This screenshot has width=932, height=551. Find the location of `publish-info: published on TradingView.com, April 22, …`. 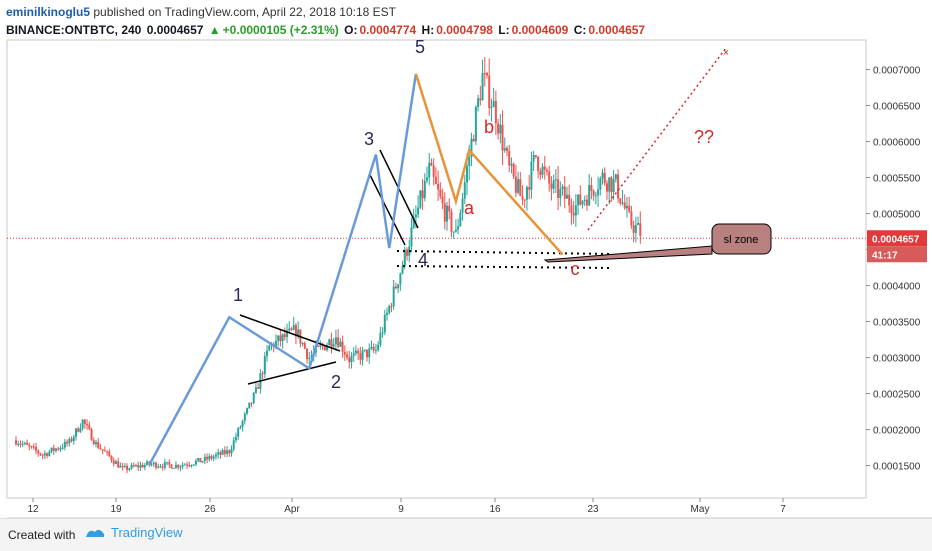

publish-info: published on TradingView.com, April 22, … is located at coordinates (245, 12).